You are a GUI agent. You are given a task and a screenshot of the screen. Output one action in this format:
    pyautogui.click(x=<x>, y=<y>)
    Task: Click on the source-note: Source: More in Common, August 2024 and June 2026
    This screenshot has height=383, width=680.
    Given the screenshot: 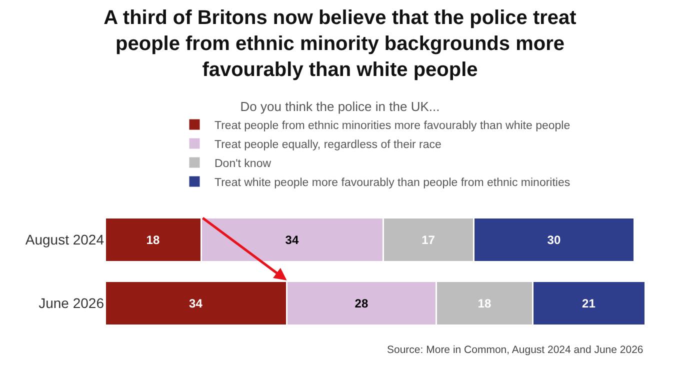 What is the action you would take?
    pyautogui.click(x=515, y=350)
    